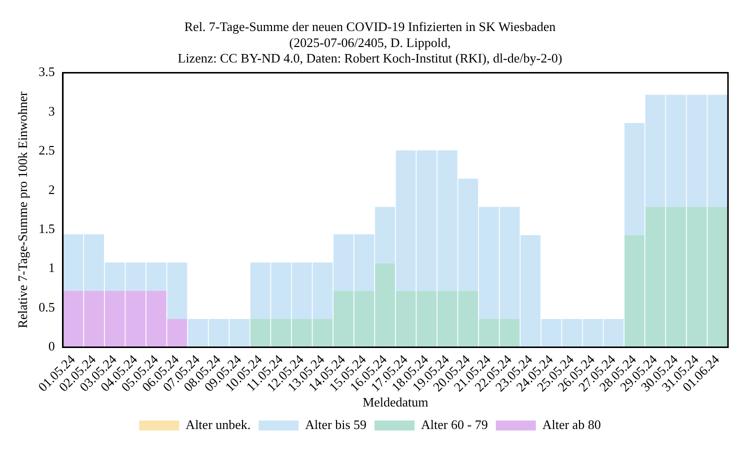  Describe the element at coordinates (46, 306) in the screenshot. I see `y-tick-label: 0.5` at that location.